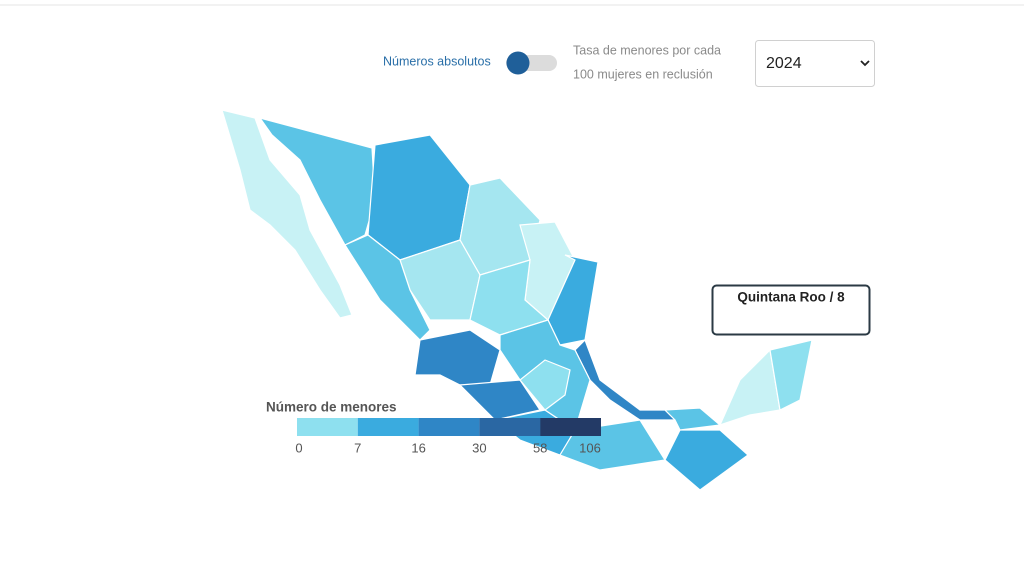 The height and width of the screenshot is (584, 1024). I want to click on toggle, so click(531, 63).